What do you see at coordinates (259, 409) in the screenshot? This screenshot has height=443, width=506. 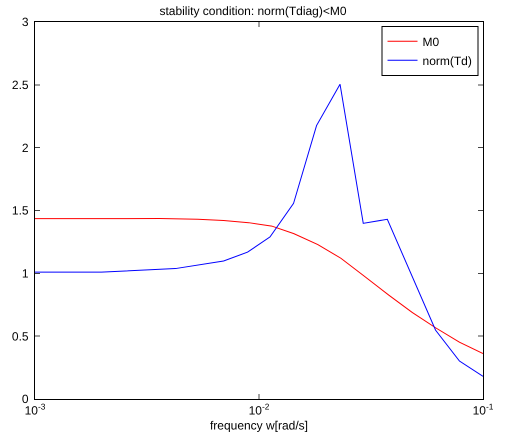 I see `x-tick-label: 10$^{-2}$` at bounding box center [259, 409].